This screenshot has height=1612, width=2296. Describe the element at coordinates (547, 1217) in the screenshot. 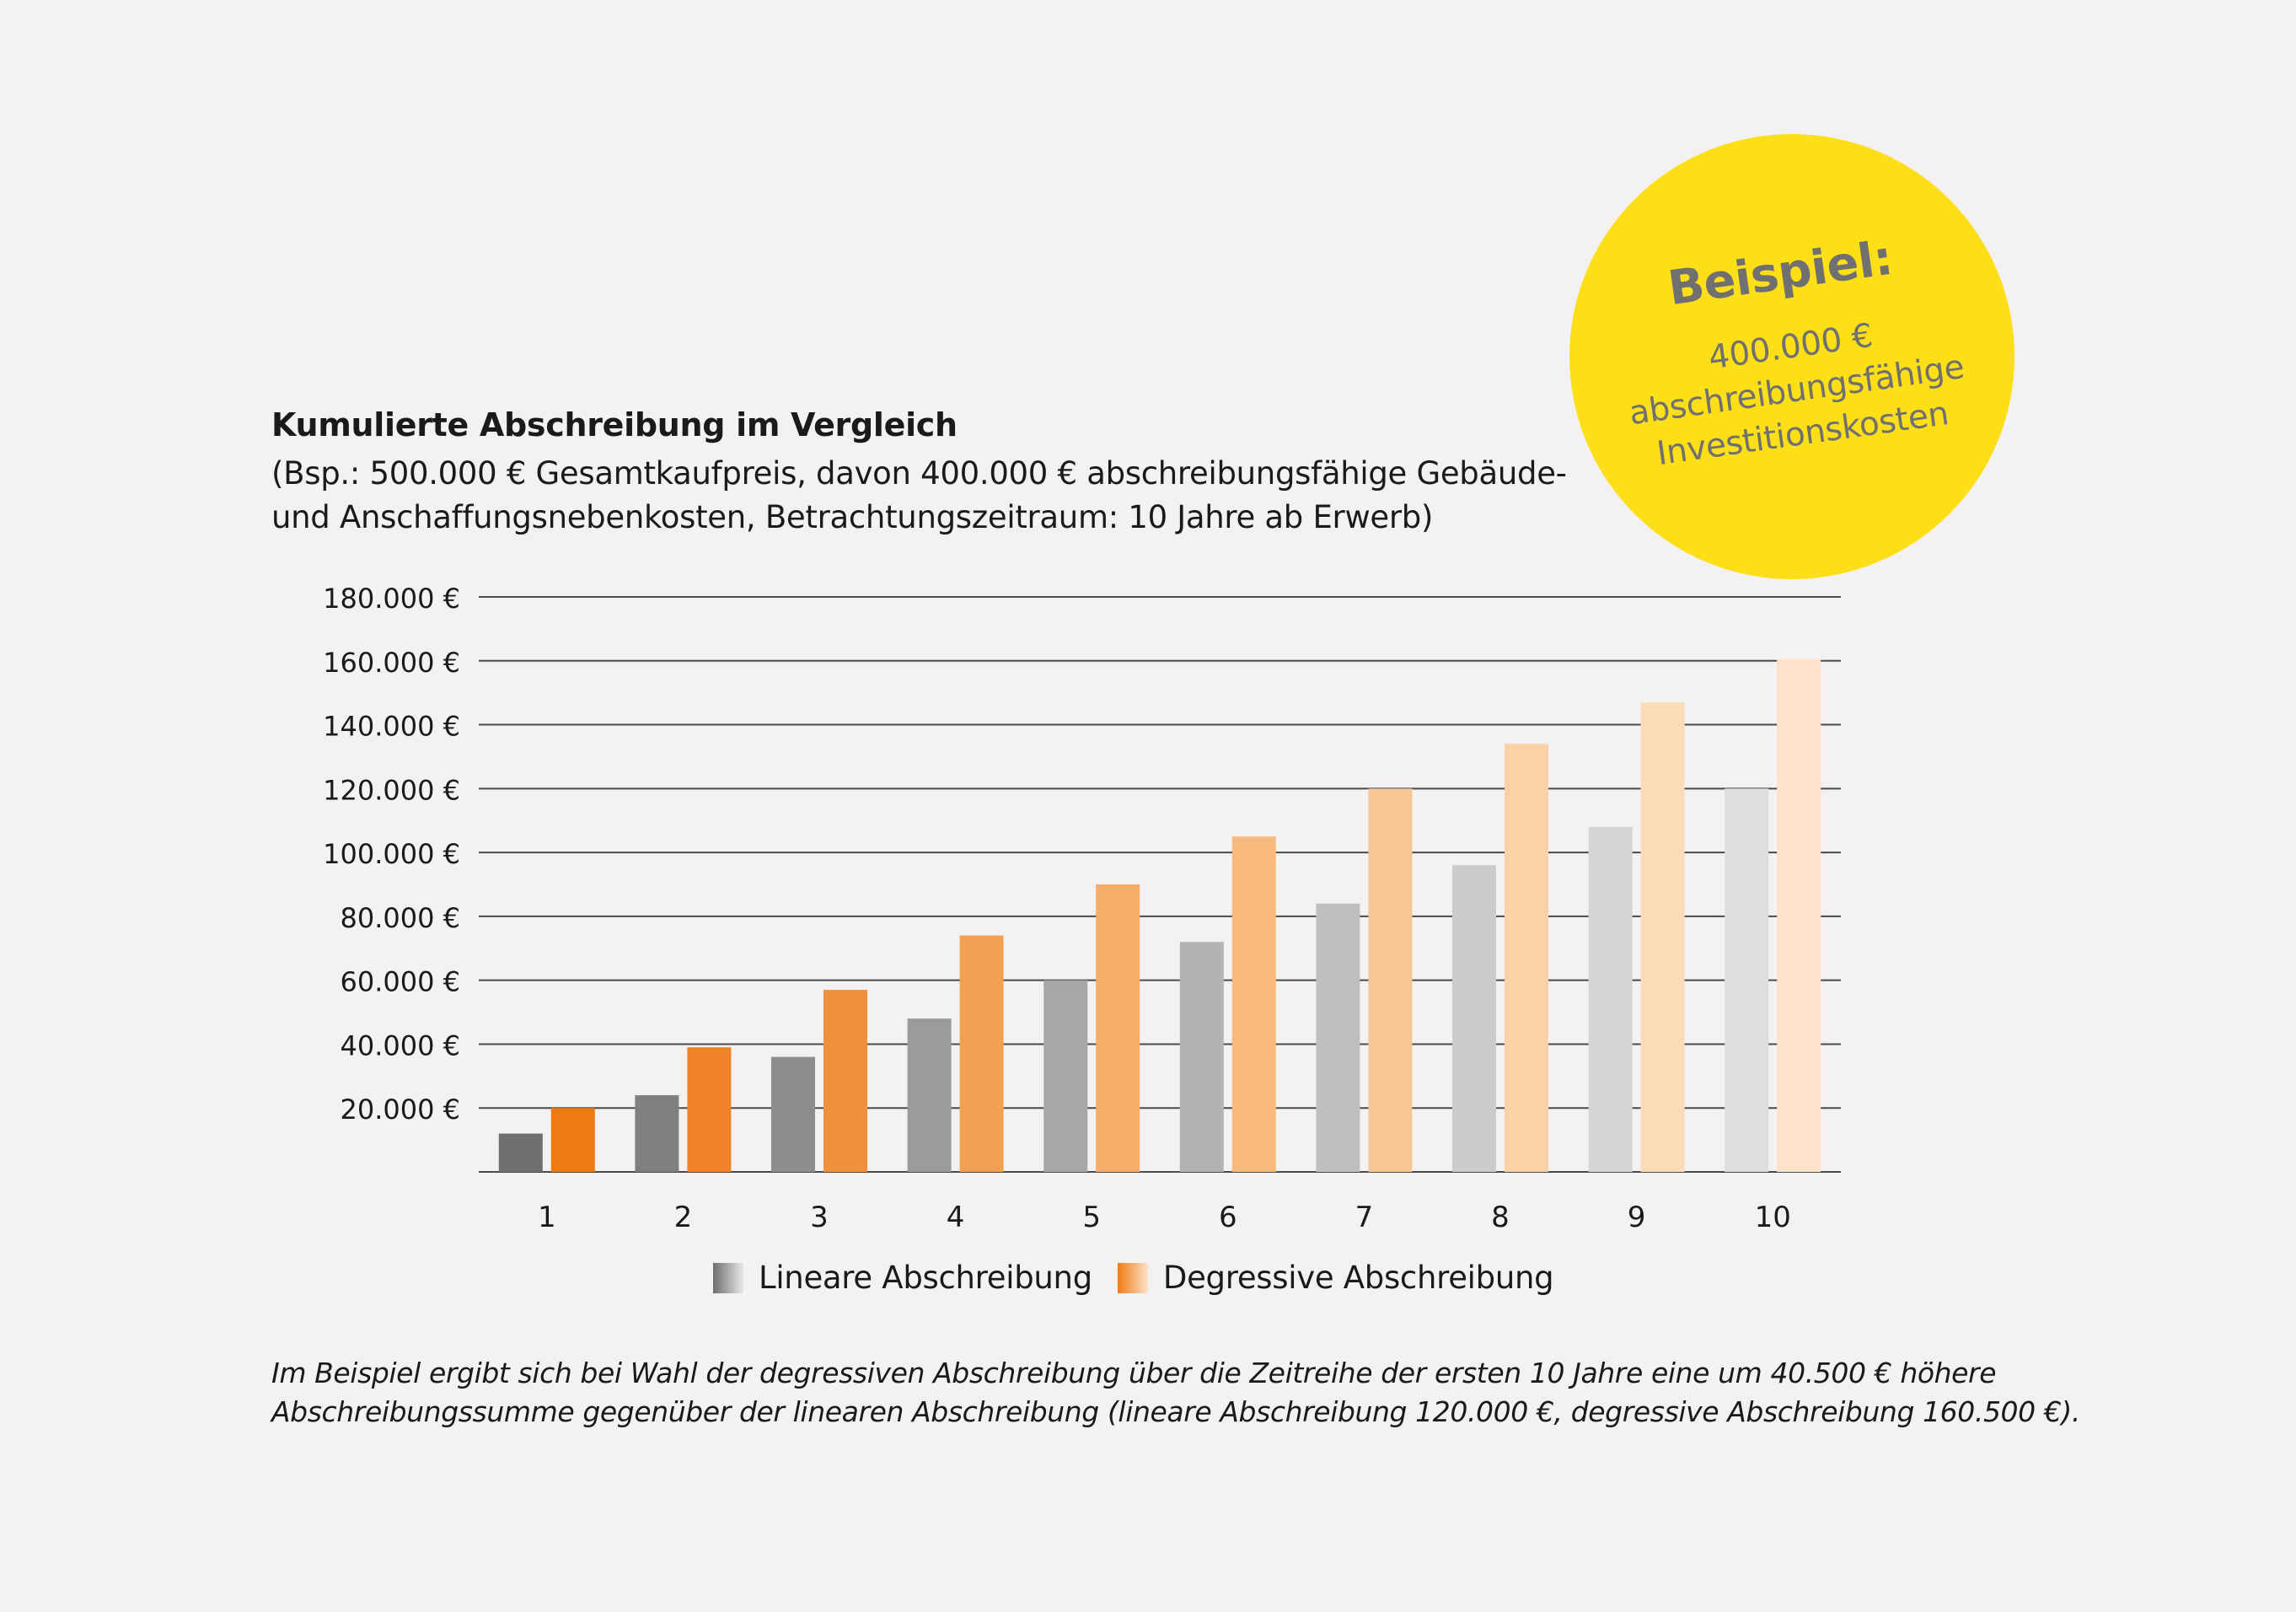

I see `x-tick-label: 1` at that location.